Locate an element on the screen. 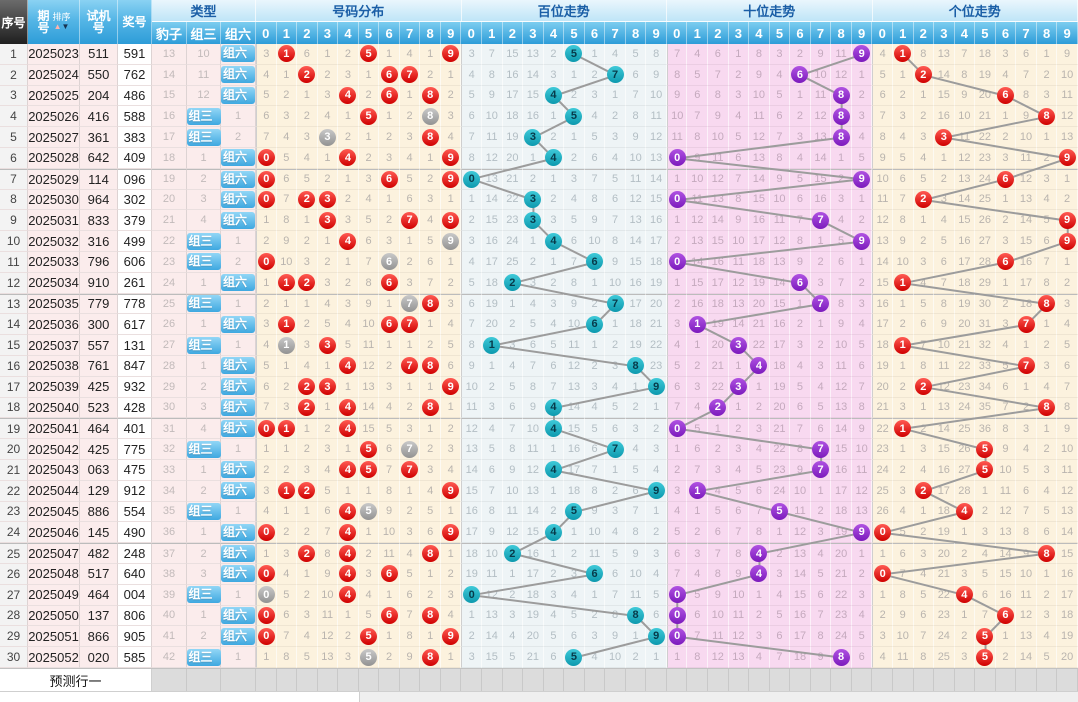 The image size is (1078, 702). repeat-digit-ball: 8 is located at coordinates (430, 116).